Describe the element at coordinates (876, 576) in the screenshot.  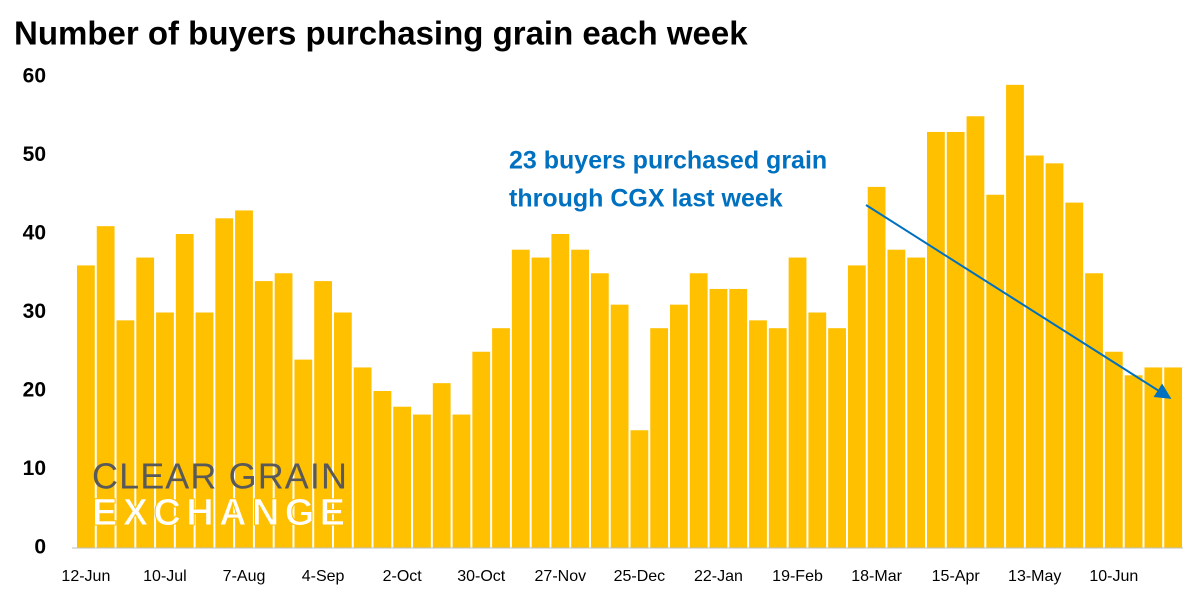
I see `x-tick-label: 18-Mar` at that location.